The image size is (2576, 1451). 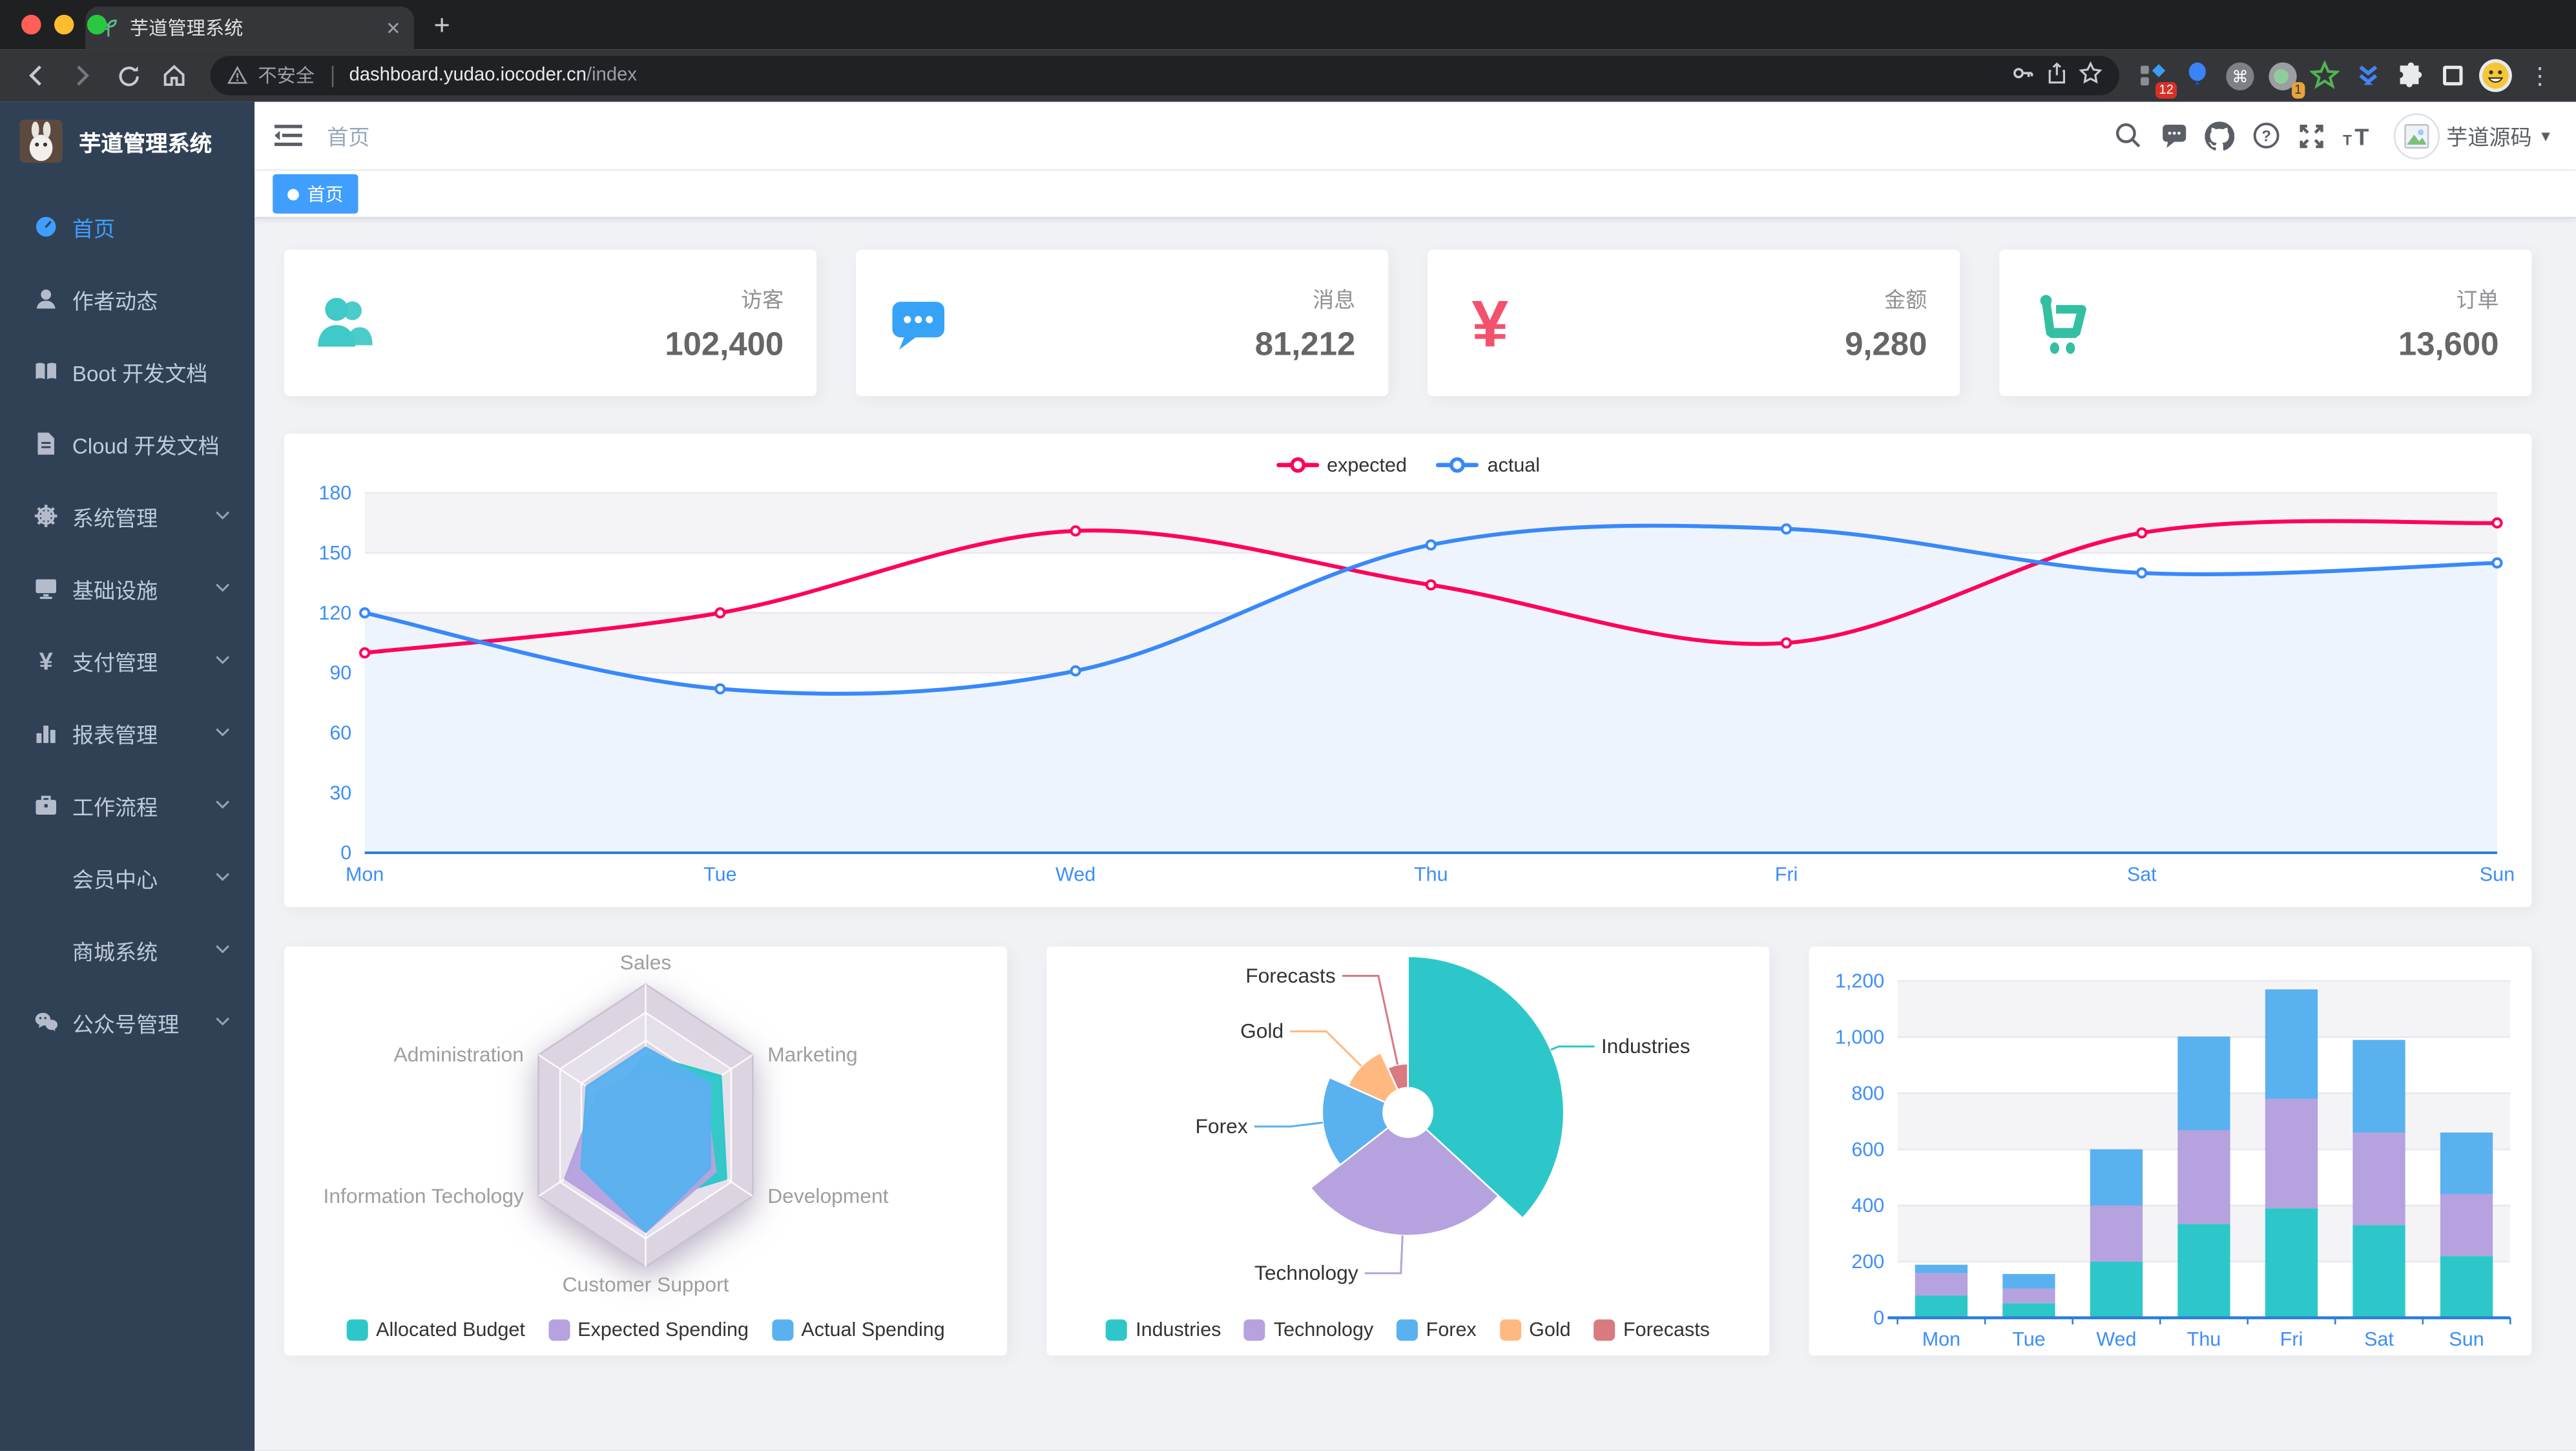 What do you see at coordinates (2023, 75) in the screenshot?
I see `password-key-icon` at bounding box center [2023, 75].